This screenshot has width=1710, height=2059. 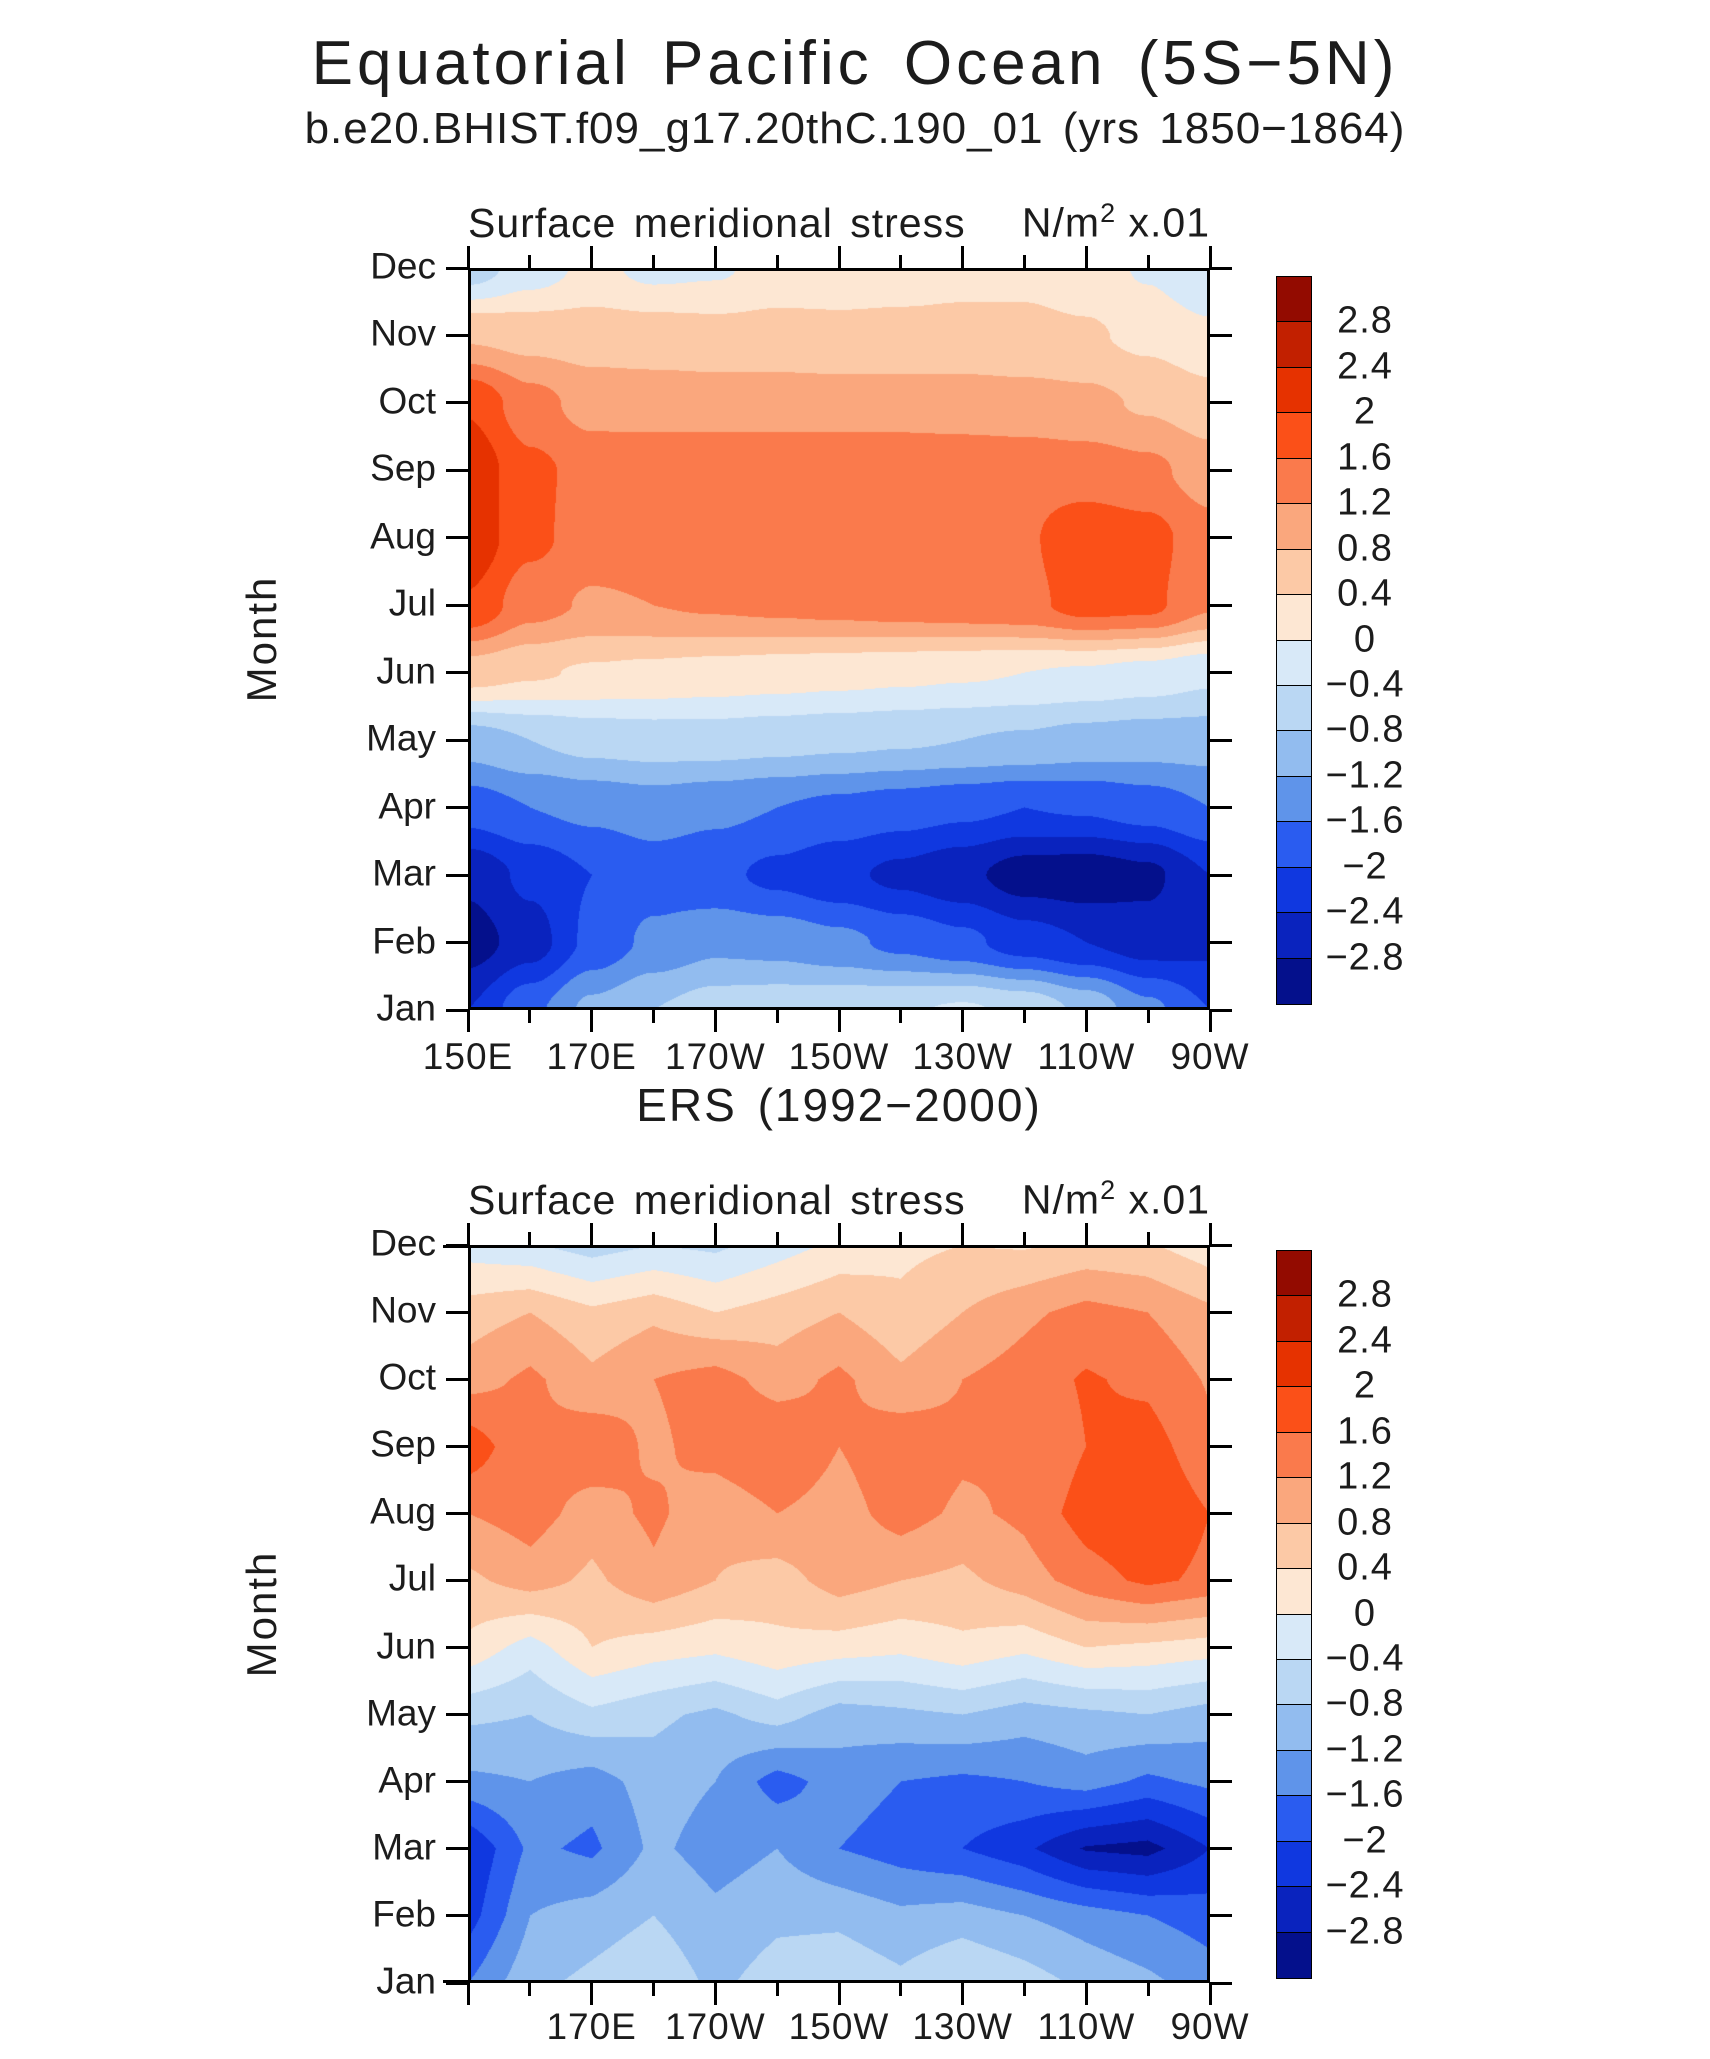 What do you see at coordinates (1365, 593) in the screenshot?
I see `colorbar-tick-label: 0.4` at bounding box center [1365, 593].